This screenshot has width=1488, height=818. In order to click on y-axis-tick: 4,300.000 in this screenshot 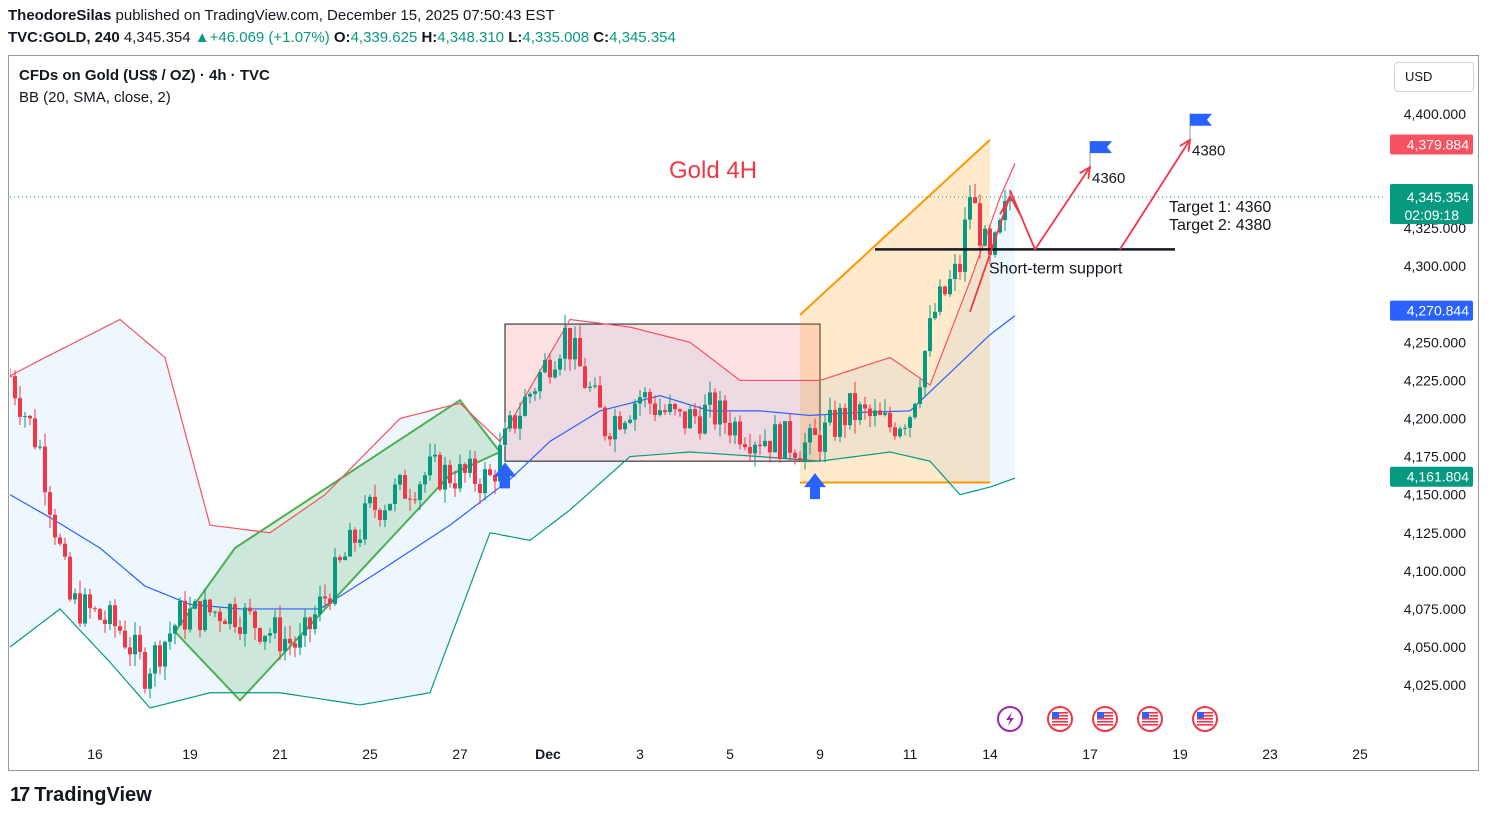, I will do `click(1435, 266)`.